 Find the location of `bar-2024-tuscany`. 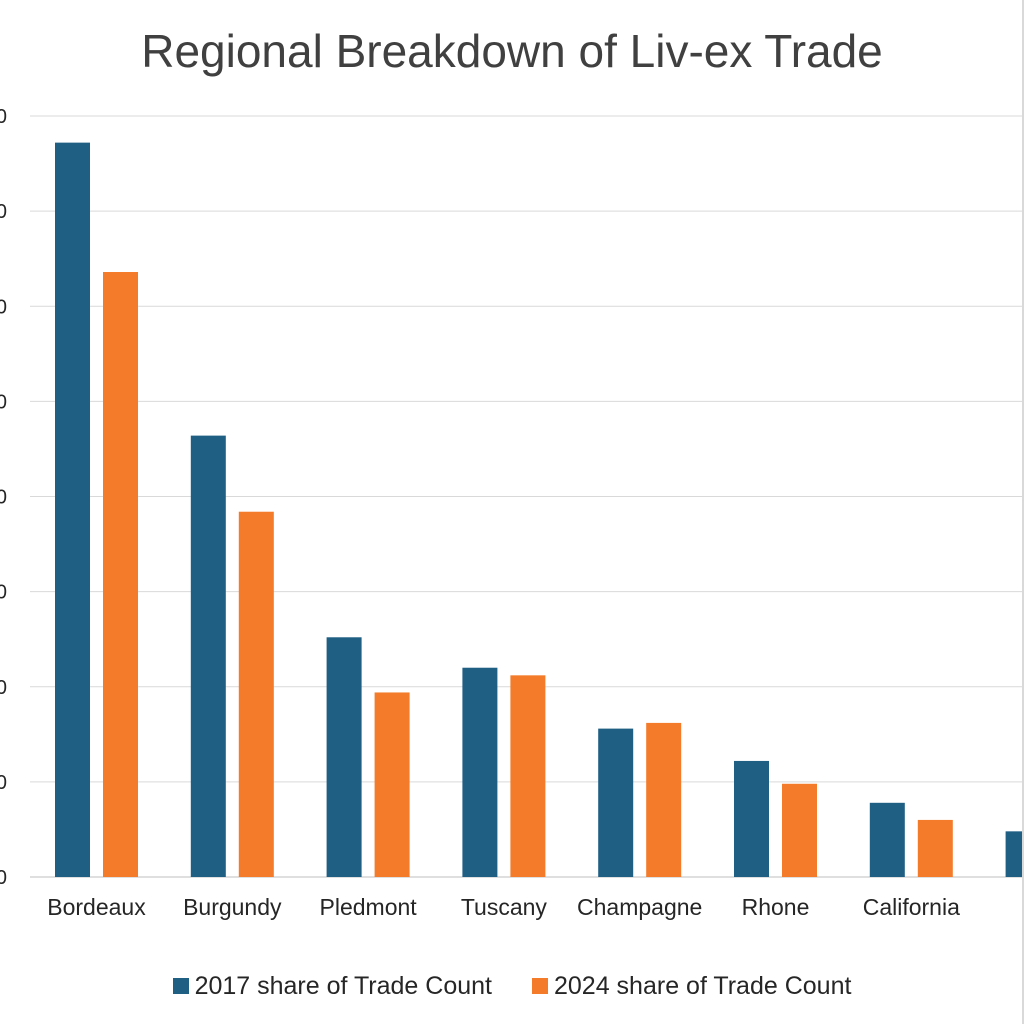

bar-2024-tuscany is located at coordinates (528, 776).